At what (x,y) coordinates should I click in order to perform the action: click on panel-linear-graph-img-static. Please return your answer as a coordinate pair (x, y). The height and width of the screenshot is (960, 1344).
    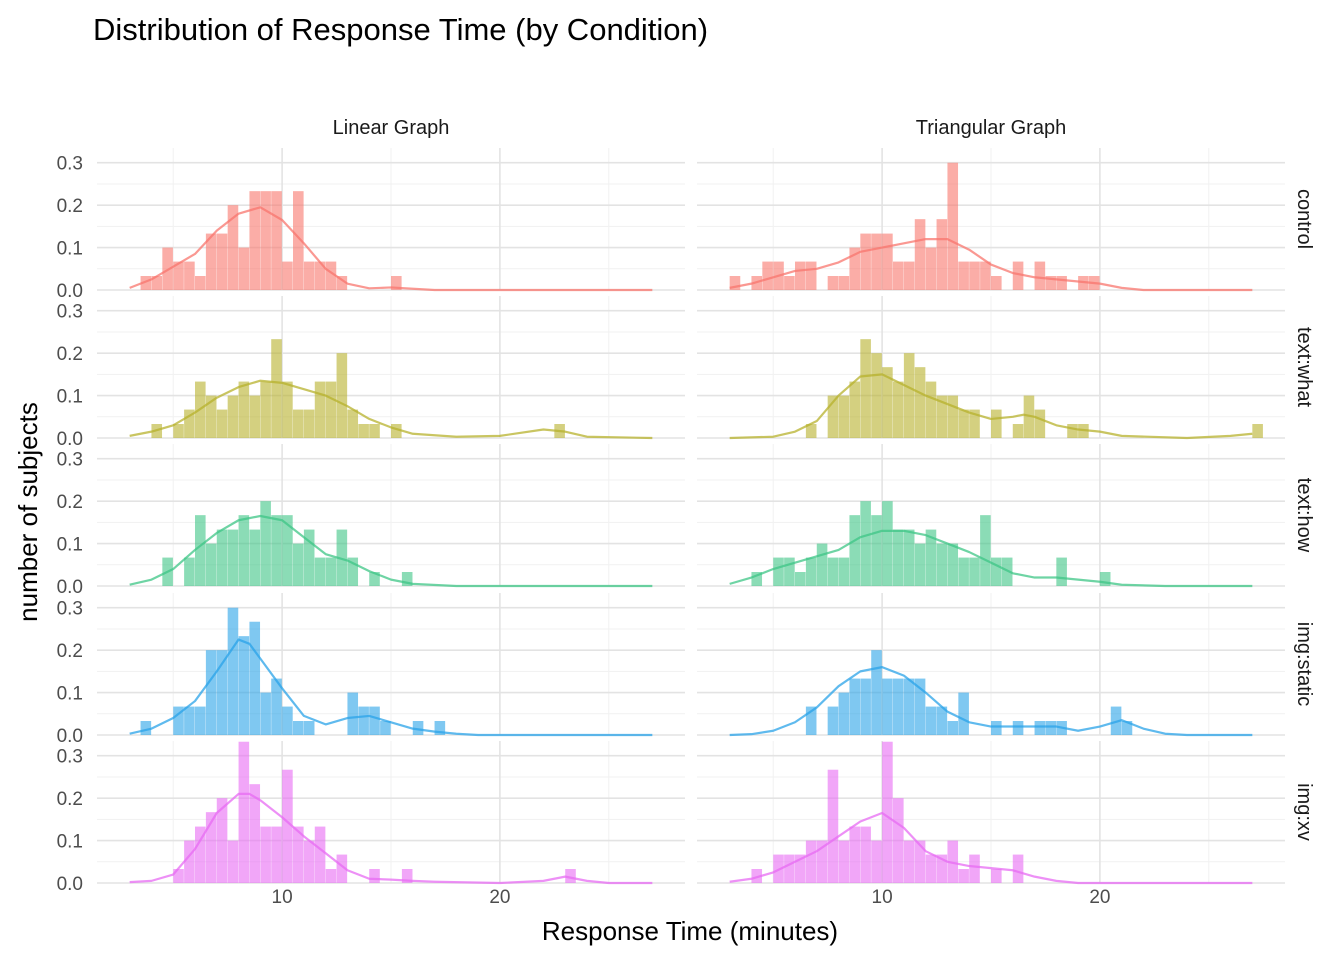
    Looking at the image, I should click on (391, 672).